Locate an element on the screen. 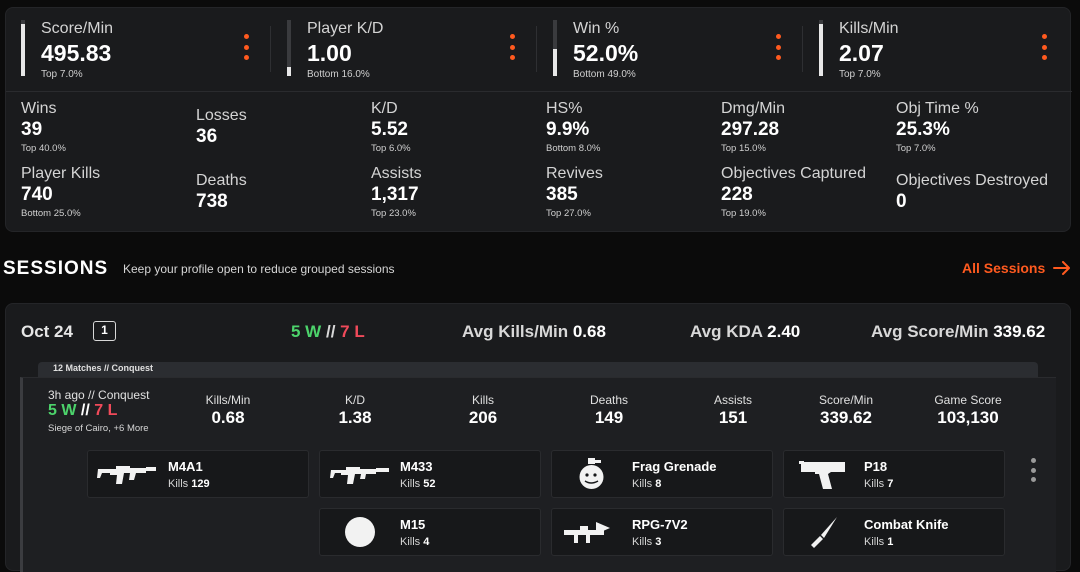 Image resolution: width=1080 pixels, height=572 pixels. all-sessions-label: All Sessions is located at coordinates (1004, 268).